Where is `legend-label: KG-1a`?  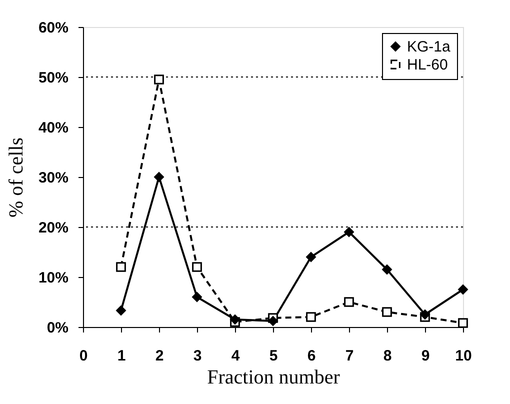
legend-label: KG-1a is located at coordinates (429, 47).